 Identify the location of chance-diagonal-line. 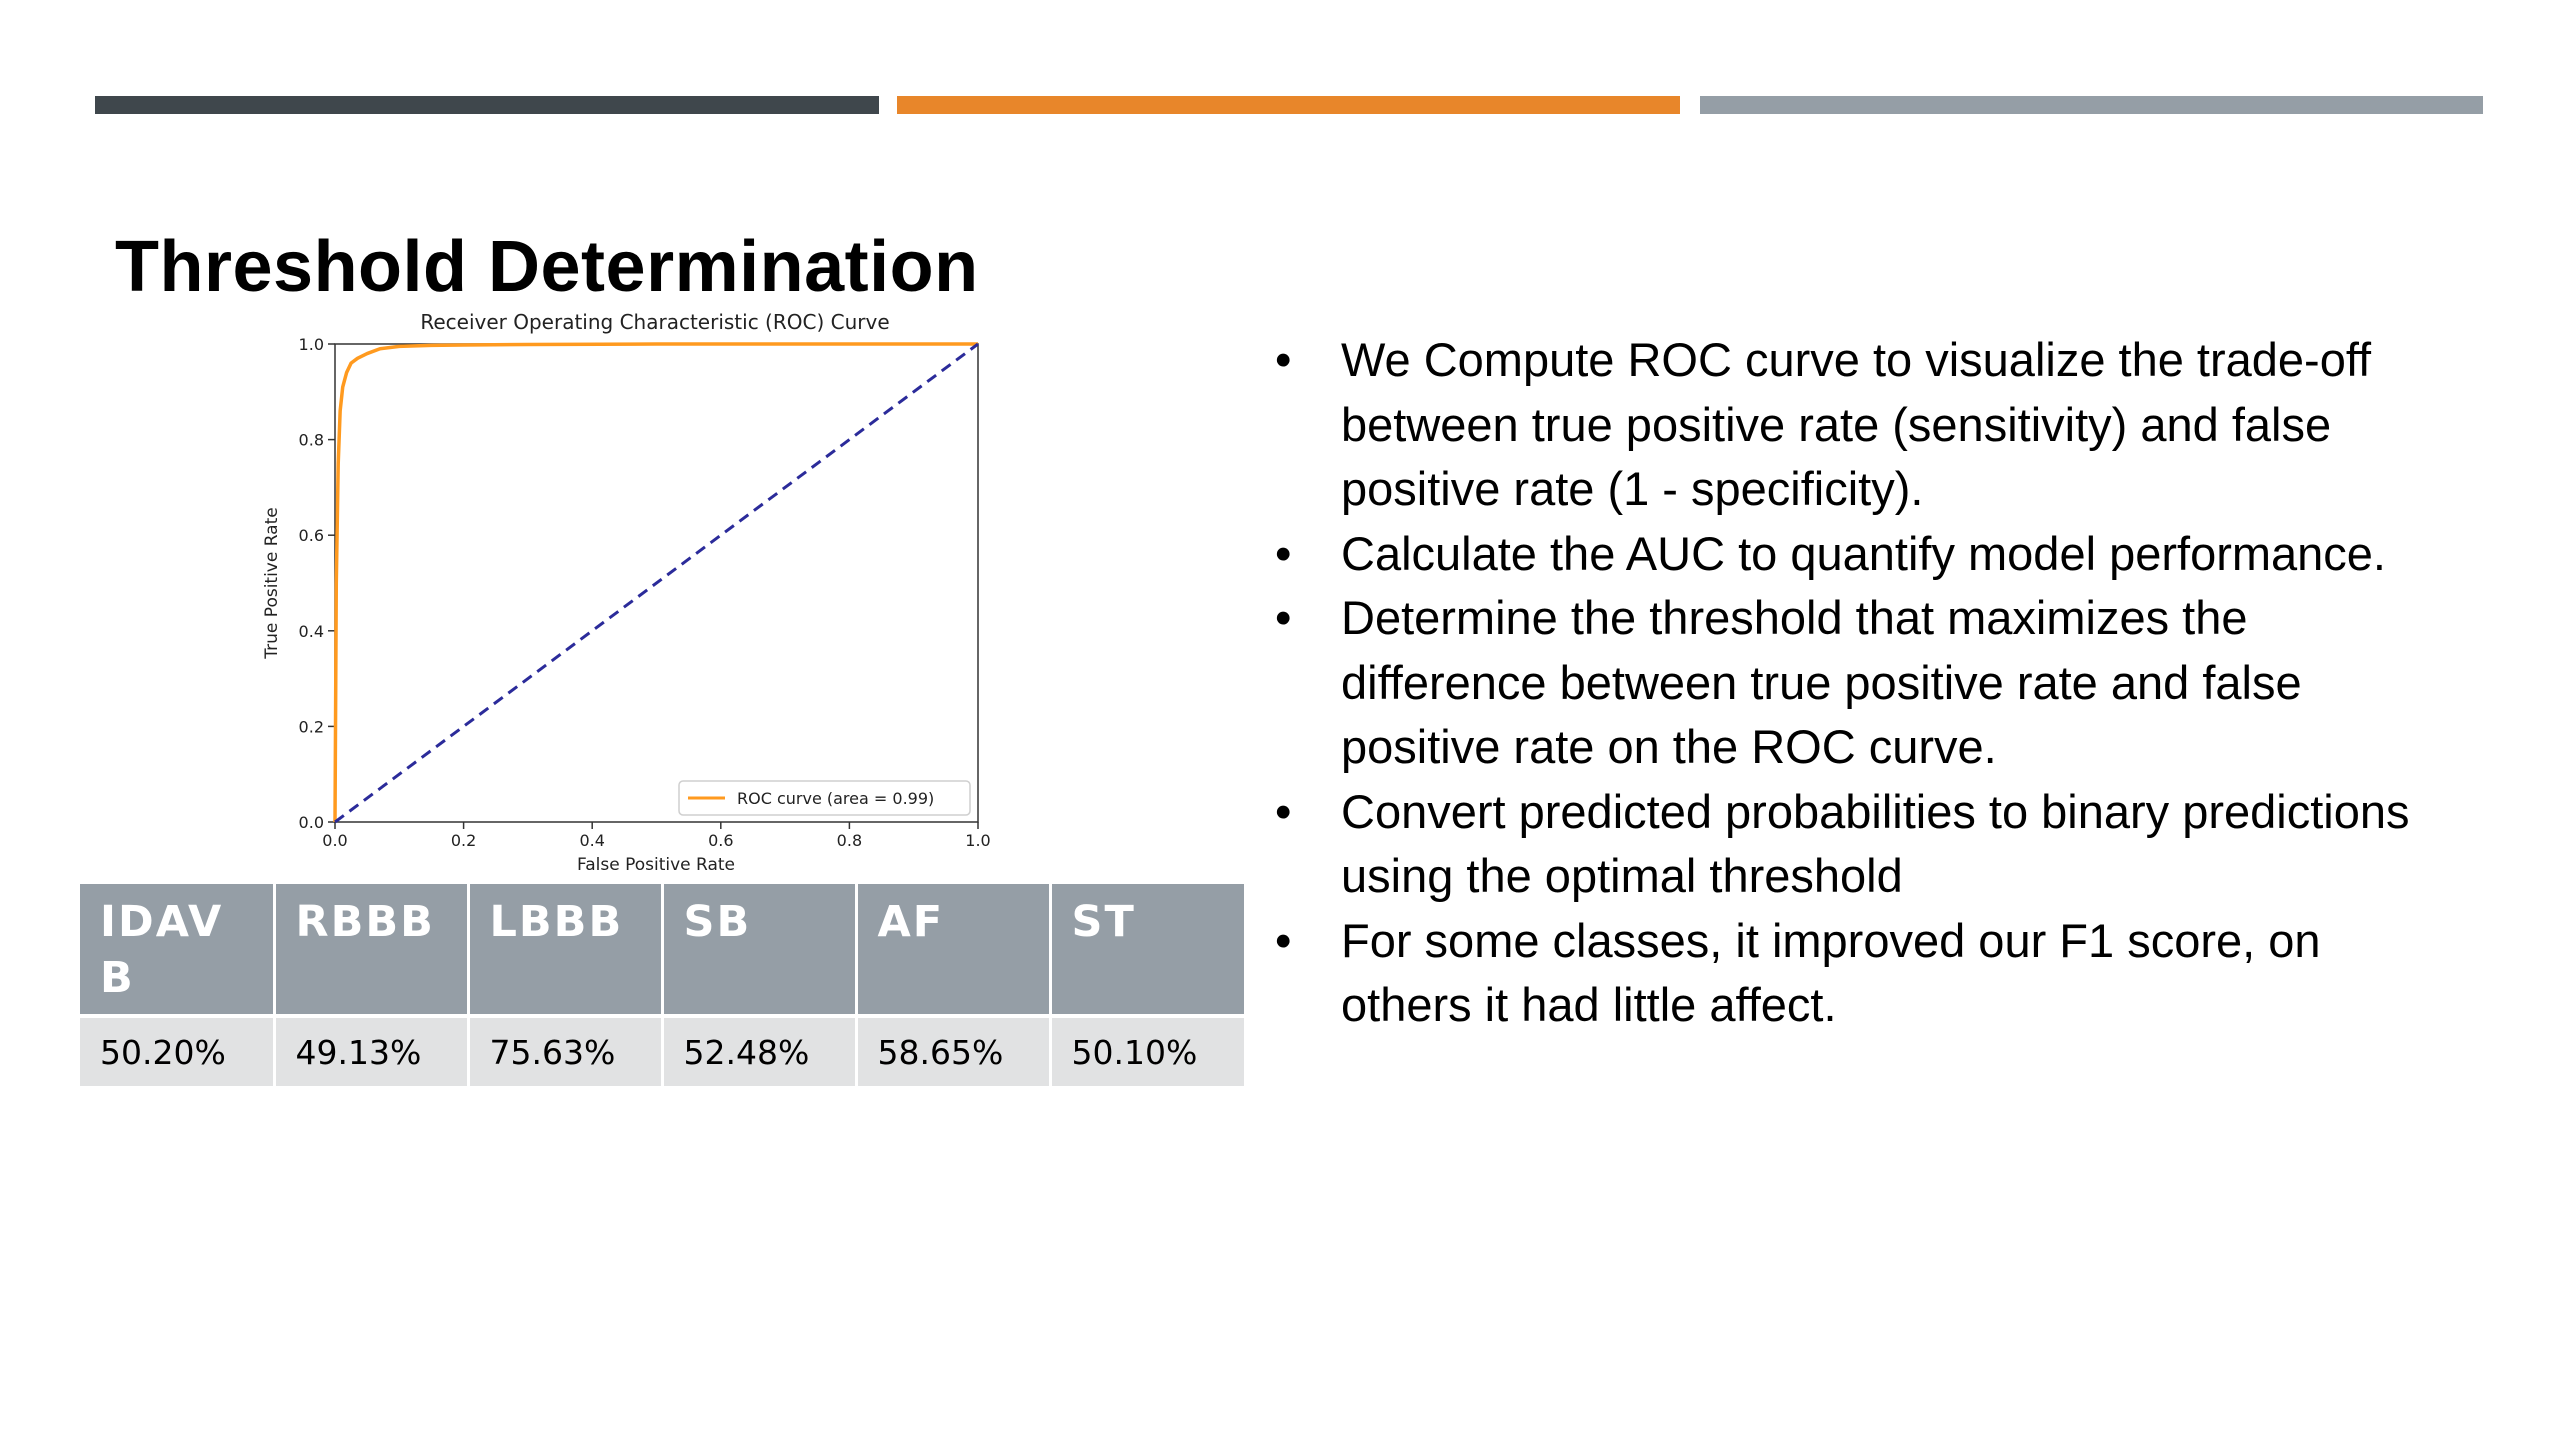
(656, 583).